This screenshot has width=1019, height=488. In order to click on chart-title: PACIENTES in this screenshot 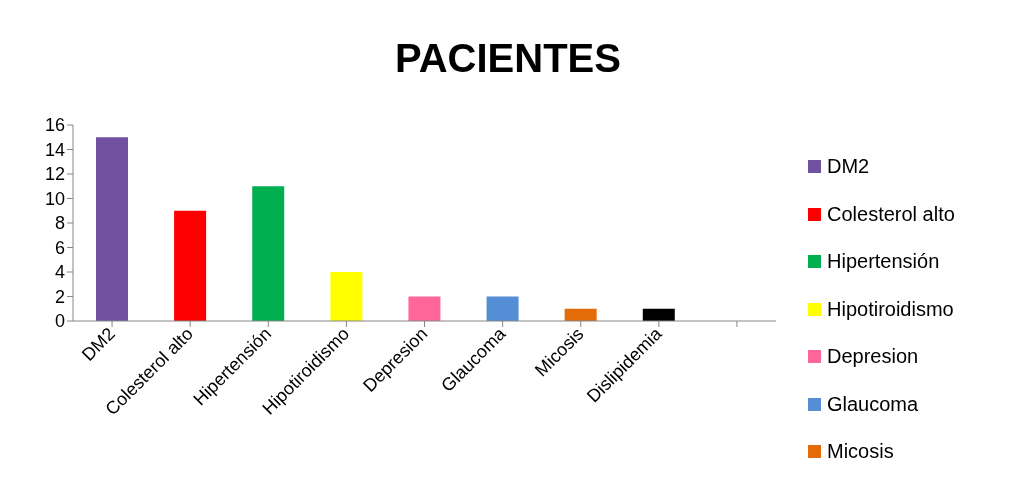, I will do `click(508, 58)`.